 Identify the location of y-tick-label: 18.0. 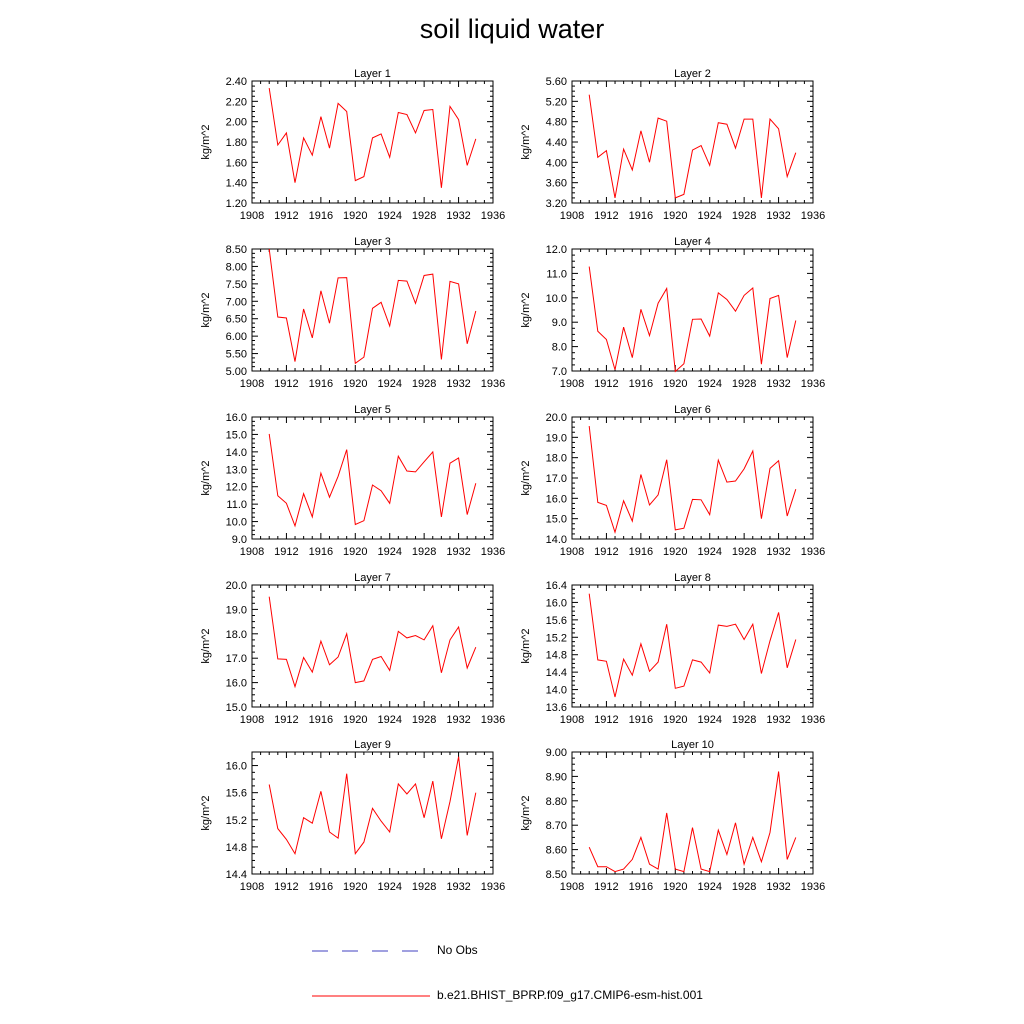
(556, 459).